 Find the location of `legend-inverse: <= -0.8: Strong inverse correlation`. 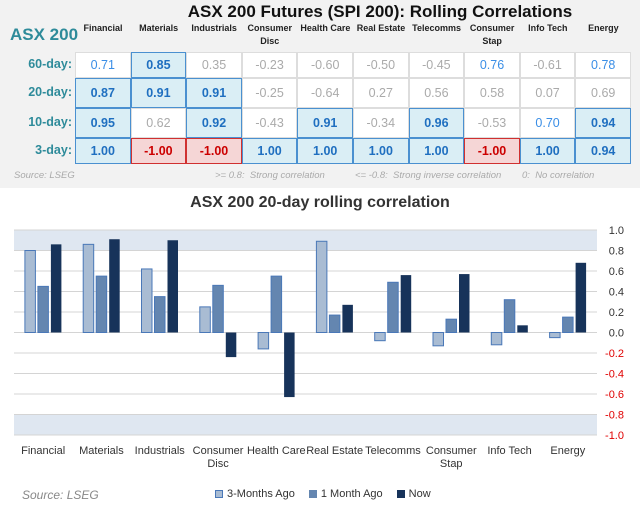

legend-inverse: <= -0.8: Strong inverse correlation is located at coordinates (428, 175).